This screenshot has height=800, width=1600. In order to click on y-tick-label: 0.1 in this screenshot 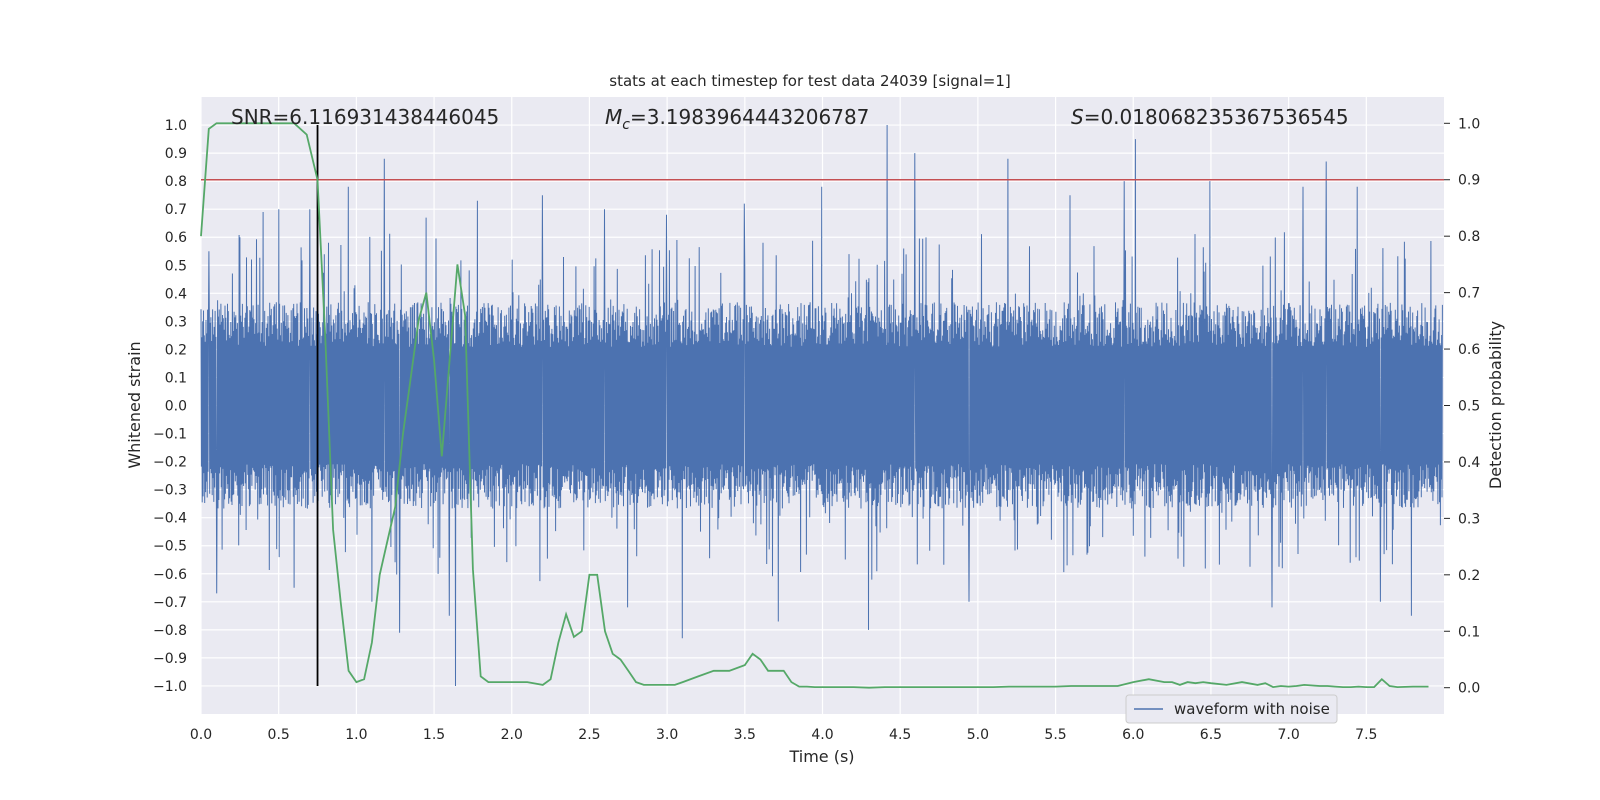, I will do `click(176, 378)`.